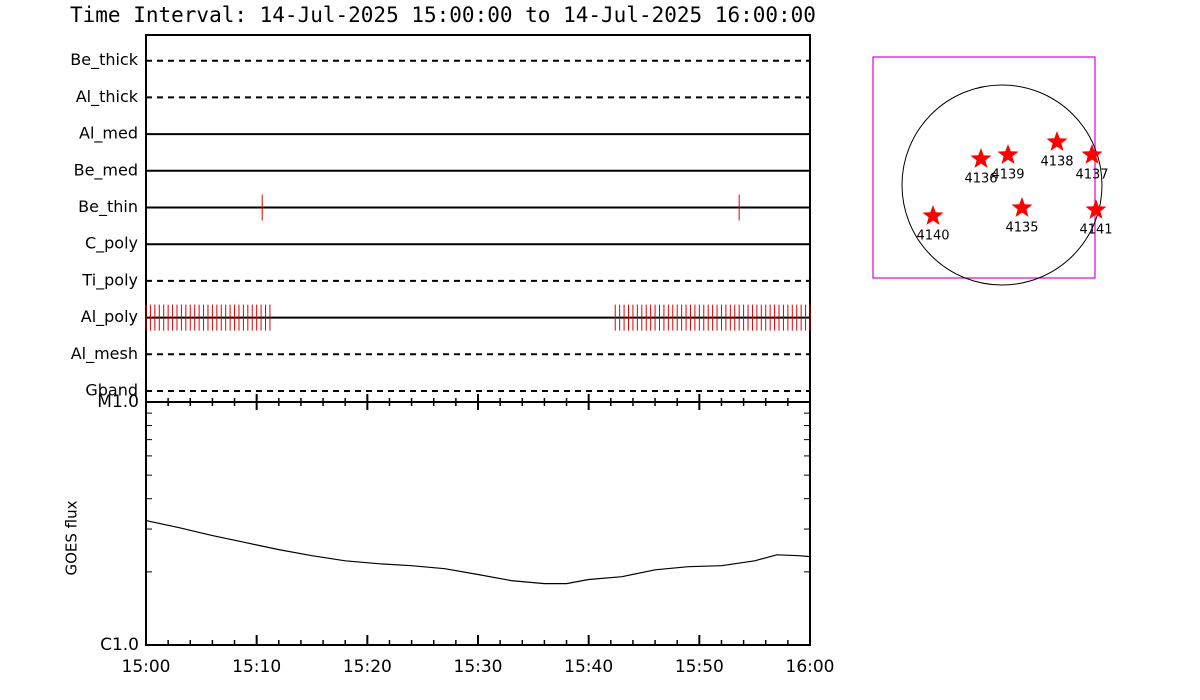 The image size is (1200, 700). Describe the element at coordinates (478, 667) in the screenshot. I see `x-tick-label: 15:30` at that location.